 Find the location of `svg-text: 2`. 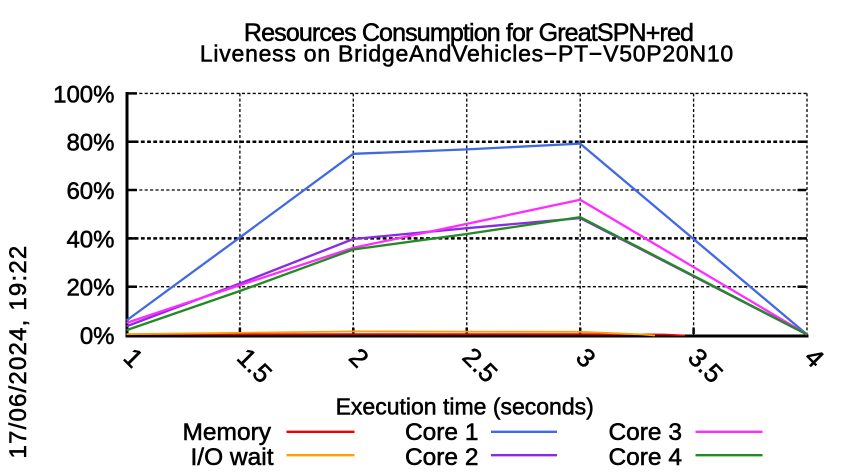

svg-text: 2 is located at coordinates (358, 357).